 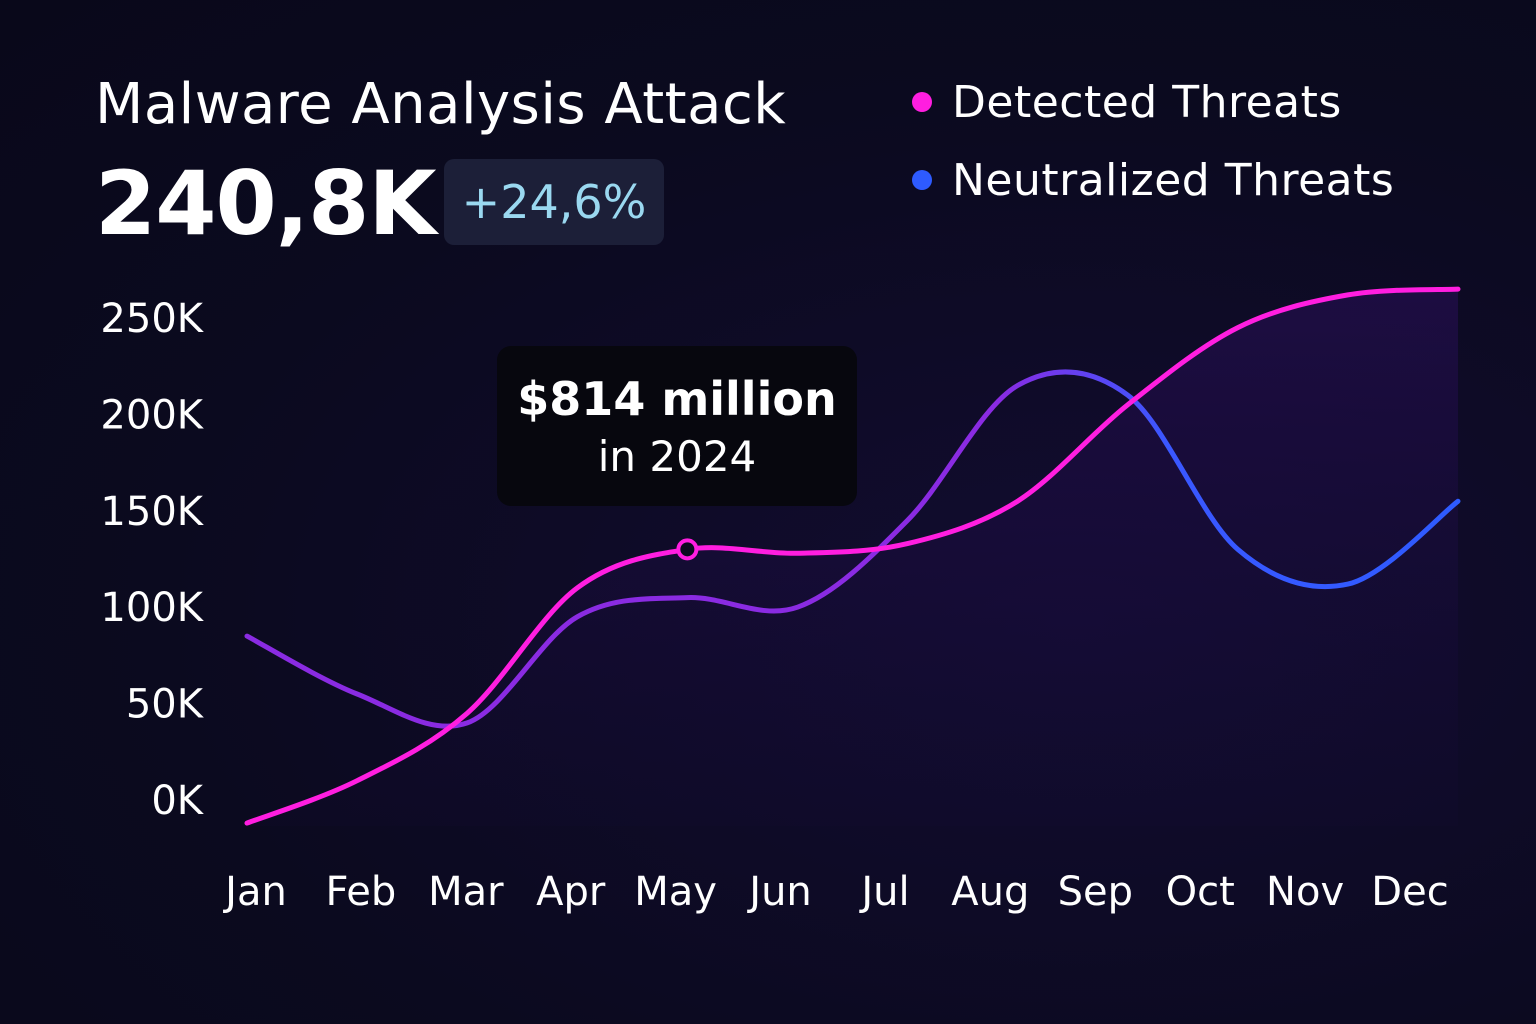 What do you see at coordinates (571, 892) in the screenshot?
I see `x-tick-label: Apr` at bounding box center [571, 892].